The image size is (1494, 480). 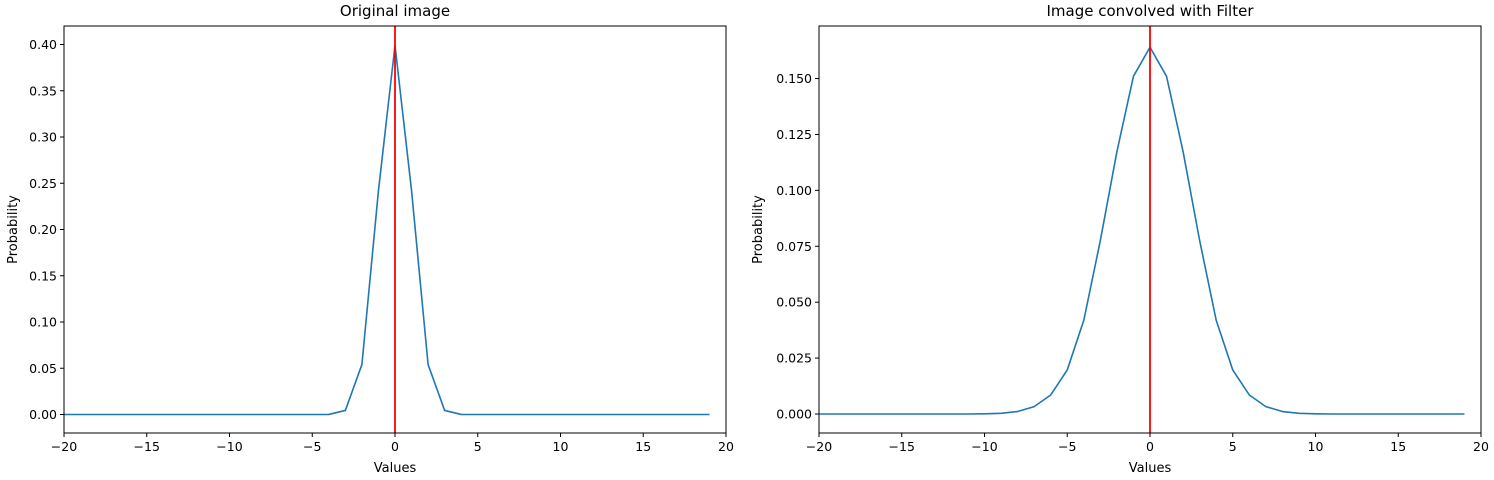 What do you see at coordinates (43, 90) in the screenshot?
I see `left-y-tick-label: 0.35` at bounding box center [43, 90].